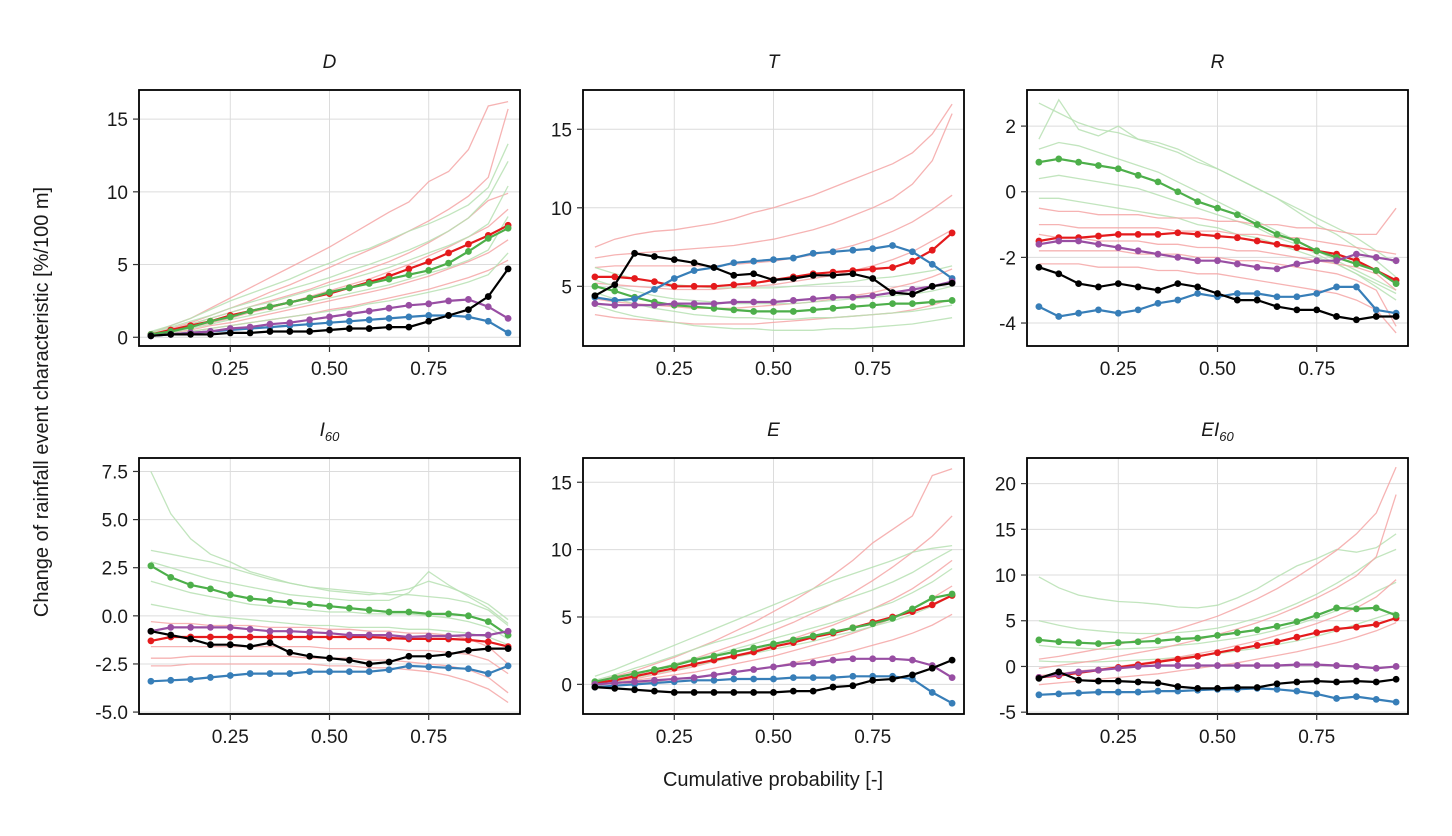 This screenshot has width=1452, height=836. I want to click on y-tick-label: 15, so click(561, 483).